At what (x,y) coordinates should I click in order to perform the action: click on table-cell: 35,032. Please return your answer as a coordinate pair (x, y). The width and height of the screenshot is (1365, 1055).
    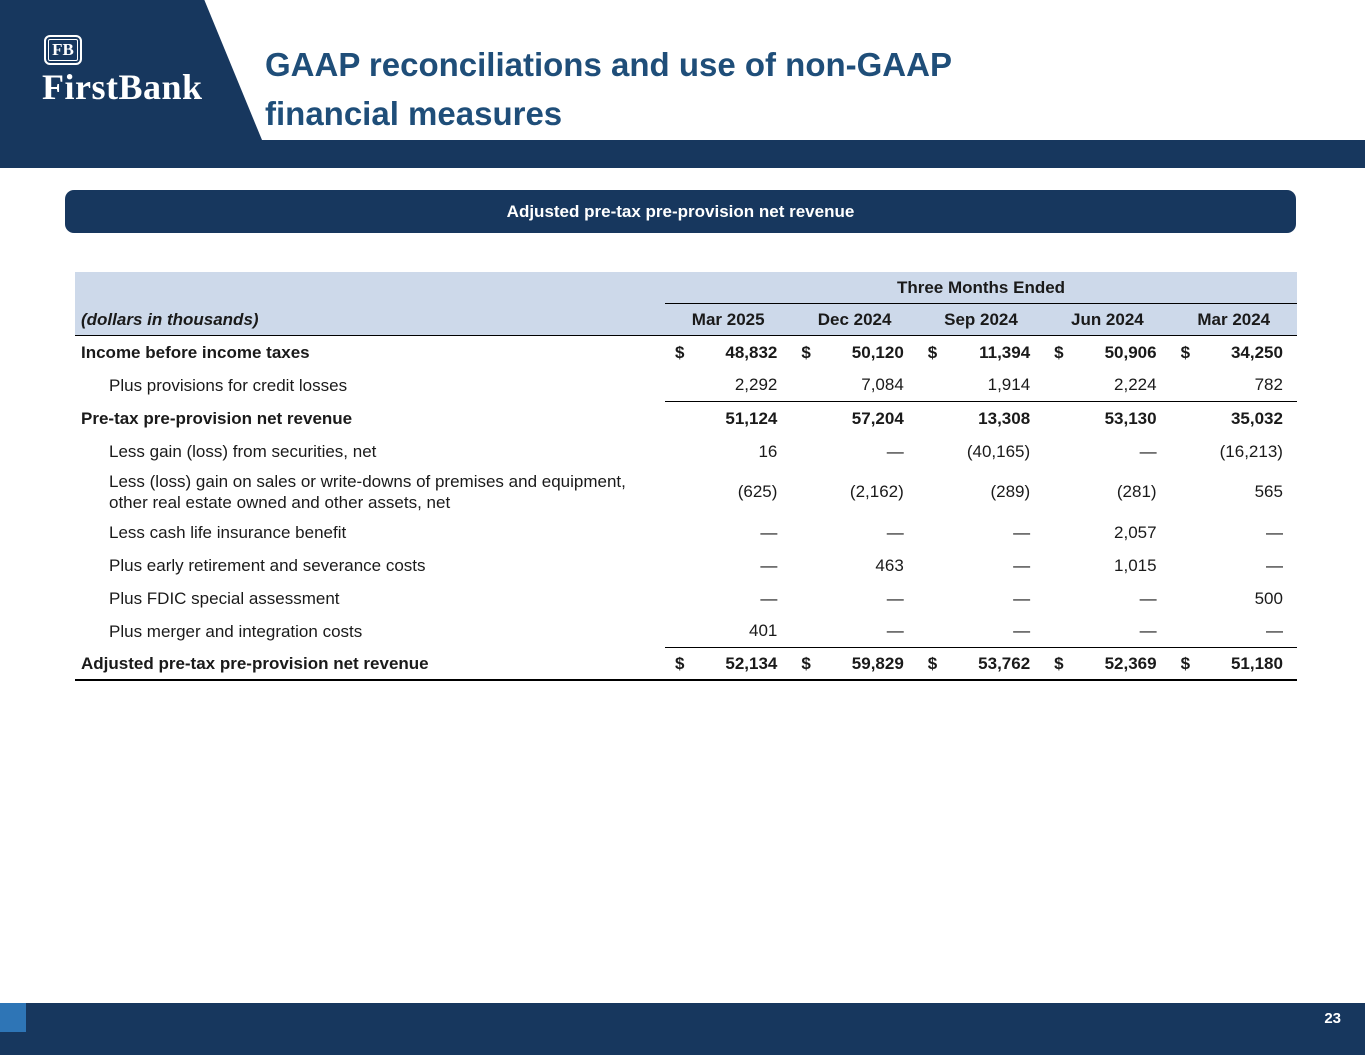
    Looking at the image, I should click on (1234, 419).